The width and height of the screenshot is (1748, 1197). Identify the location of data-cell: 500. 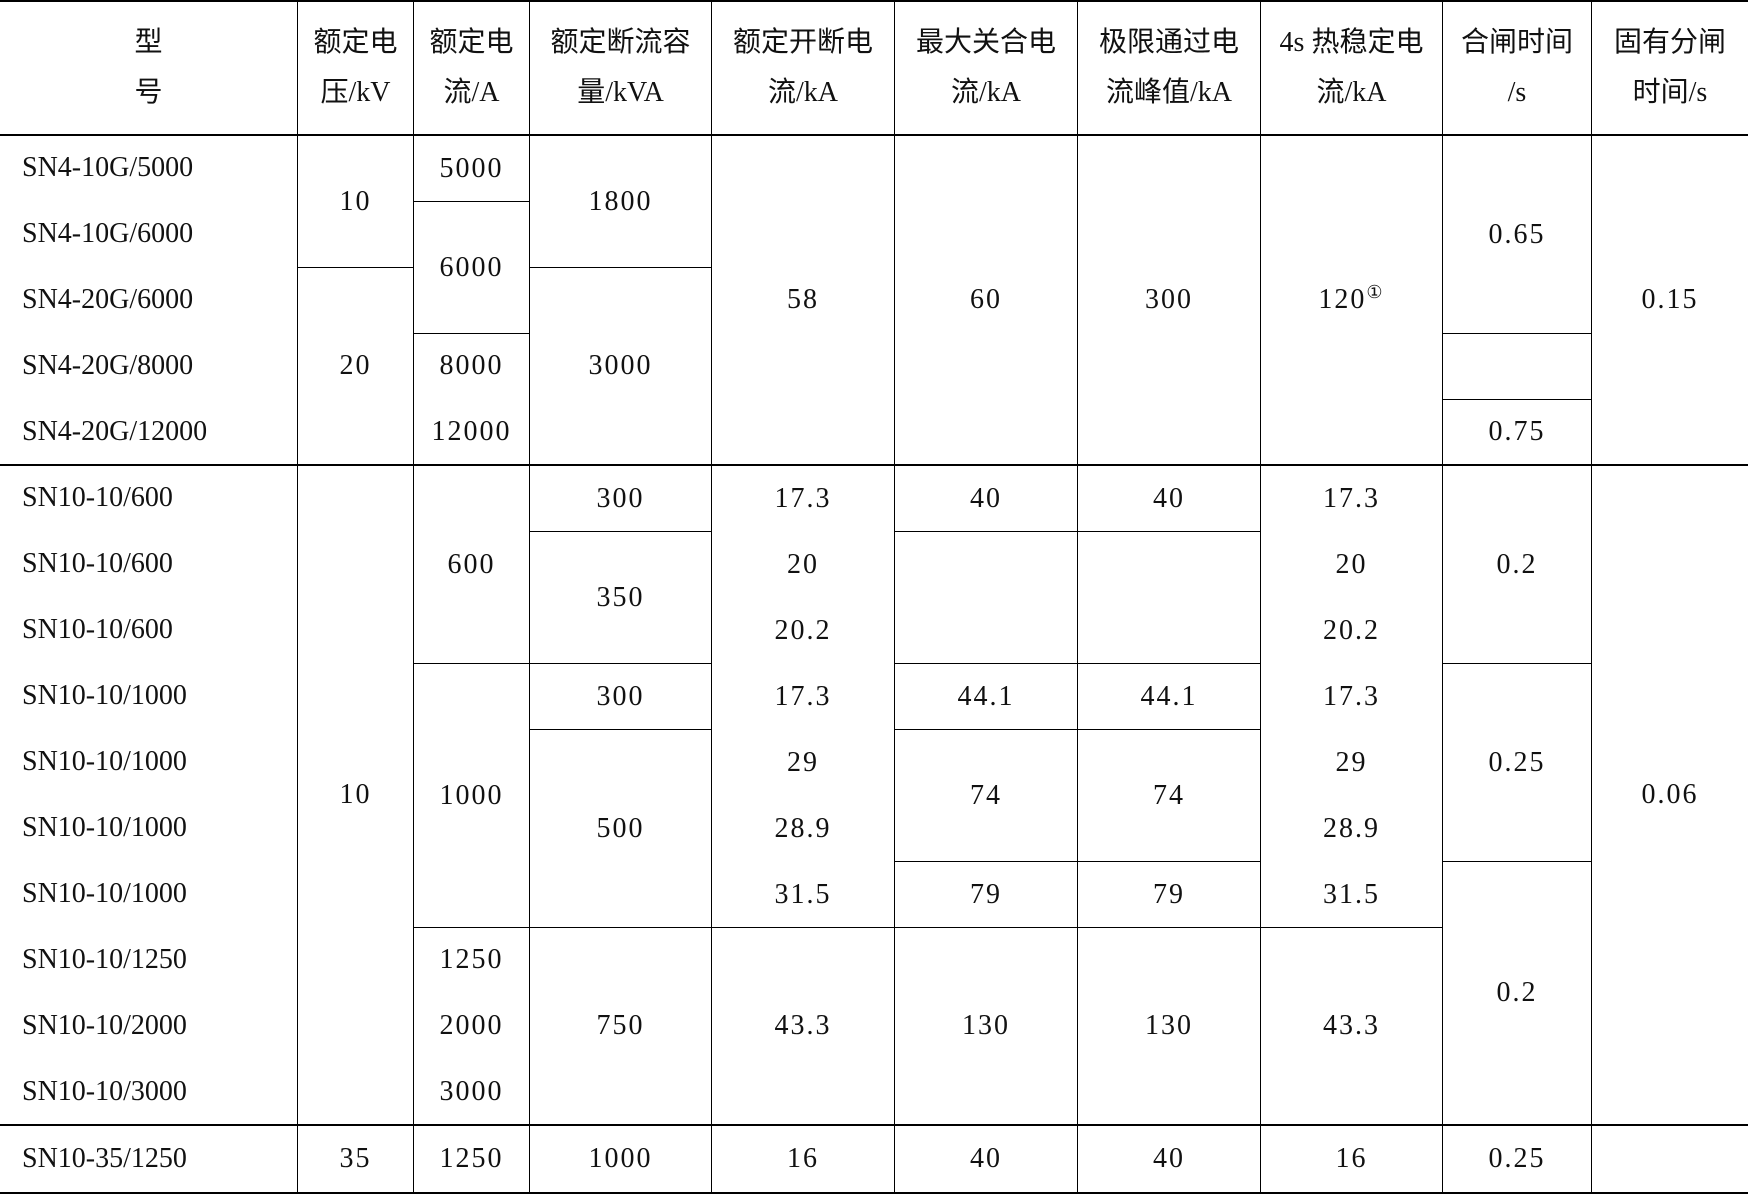
(621, 829).